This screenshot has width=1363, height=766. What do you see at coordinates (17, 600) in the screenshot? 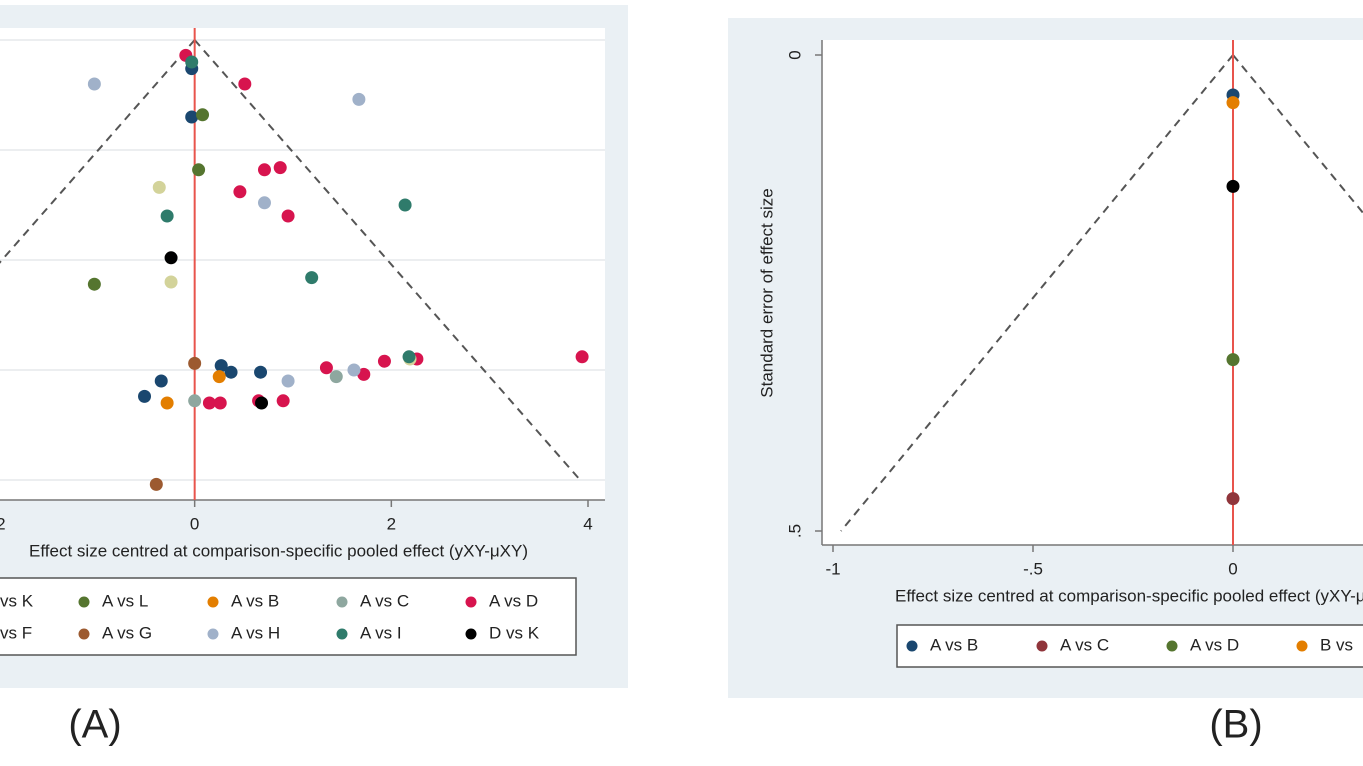
I see `legend-label: vs K` at bounding box center [17, 600].